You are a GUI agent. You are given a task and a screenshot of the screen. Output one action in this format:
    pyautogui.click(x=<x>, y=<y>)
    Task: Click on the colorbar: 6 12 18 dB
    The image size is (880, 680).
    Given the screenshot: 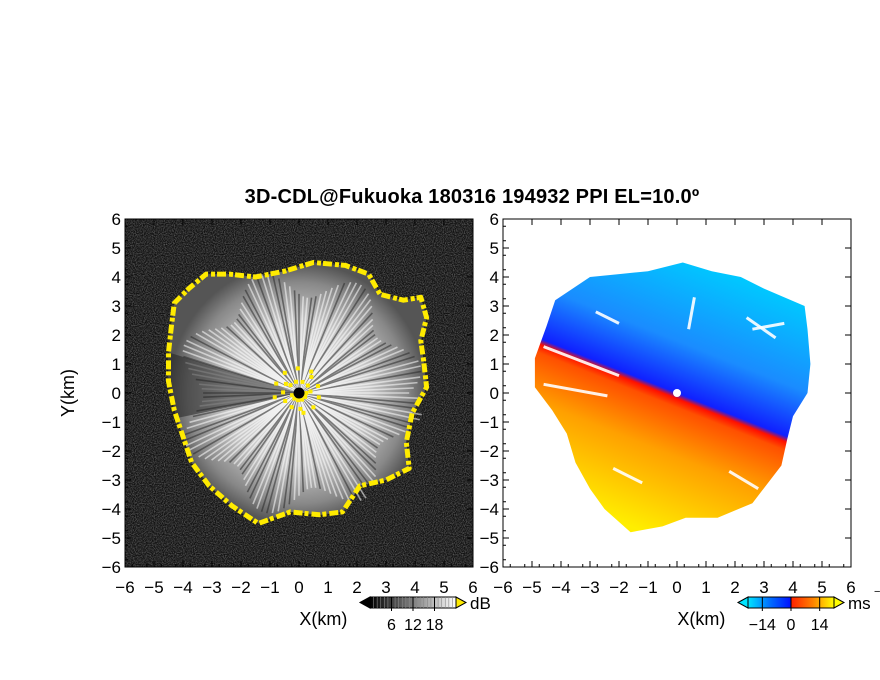 What is the action you would take?
    pyautogui.click(x=424, y=614)
    